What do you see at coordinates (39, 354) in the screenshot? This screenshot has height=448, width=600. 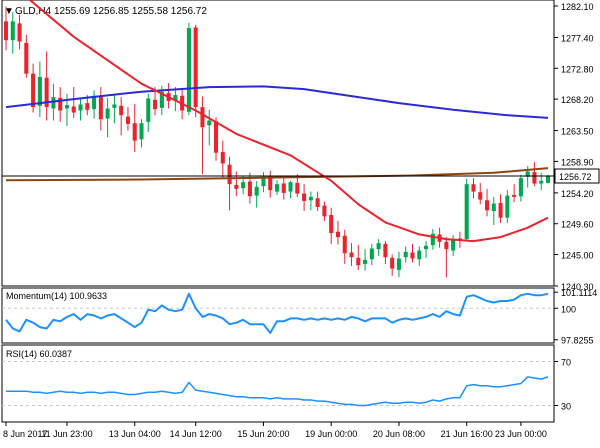 I see `rsi-title: RSI(14) 60.0387` at bounding box center [39, 354].